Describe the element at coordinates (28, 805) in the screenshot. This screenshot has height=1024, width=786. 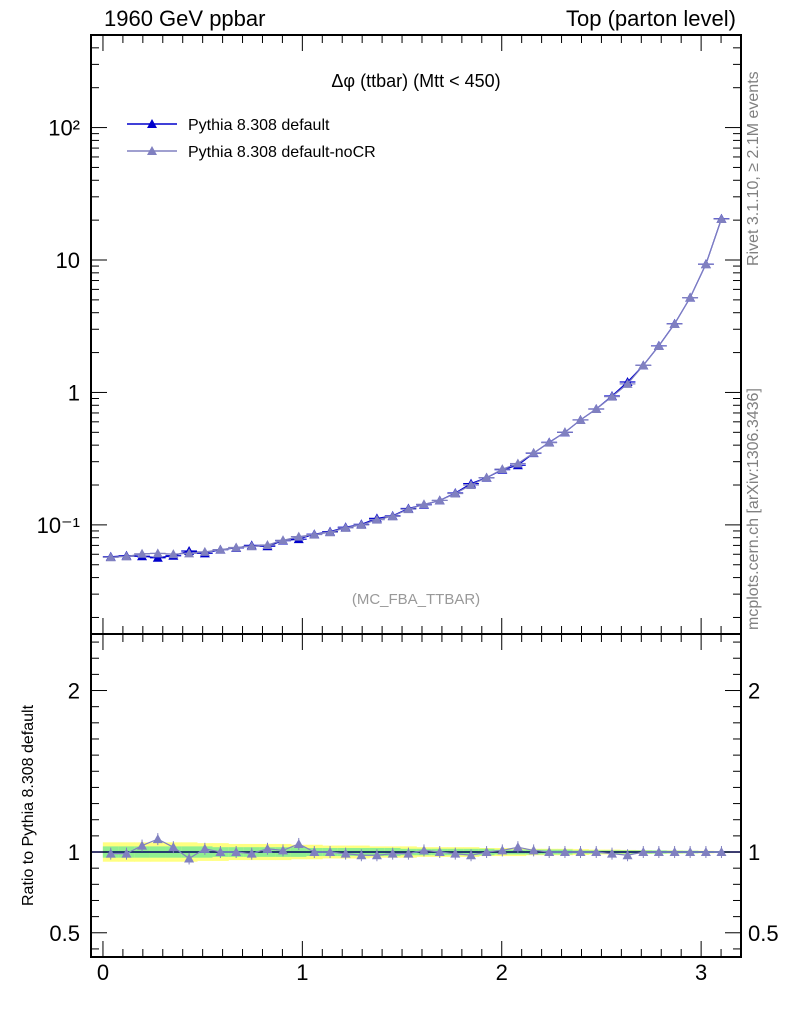
I see `ratio-y-axis-label: Ratio to Pythia 8.308 default` at that location.